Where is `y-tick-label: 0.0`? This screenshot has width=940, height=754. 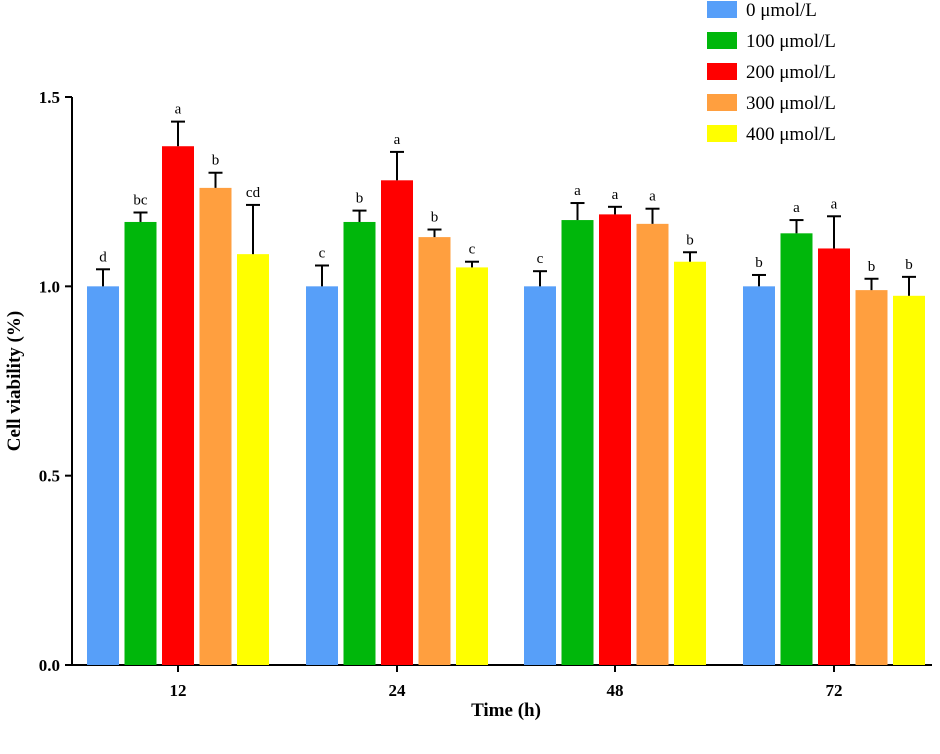
y-tick-label: 0.0 is located at coordinates (49, 665).